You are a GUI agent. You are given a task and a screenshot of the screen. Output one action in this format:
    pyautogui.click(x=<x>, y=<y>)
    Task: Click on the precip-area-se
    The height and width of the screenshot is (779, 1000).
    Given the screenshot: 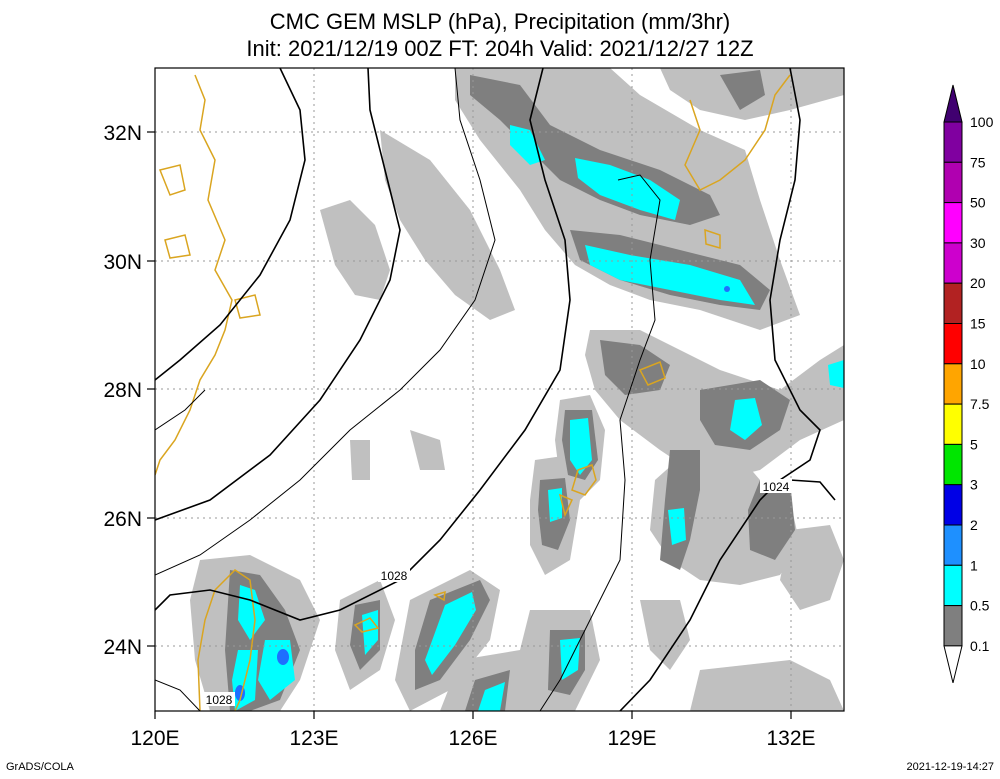 What is the action you would take?
    pyautogui.click(x=812, y=567)
    